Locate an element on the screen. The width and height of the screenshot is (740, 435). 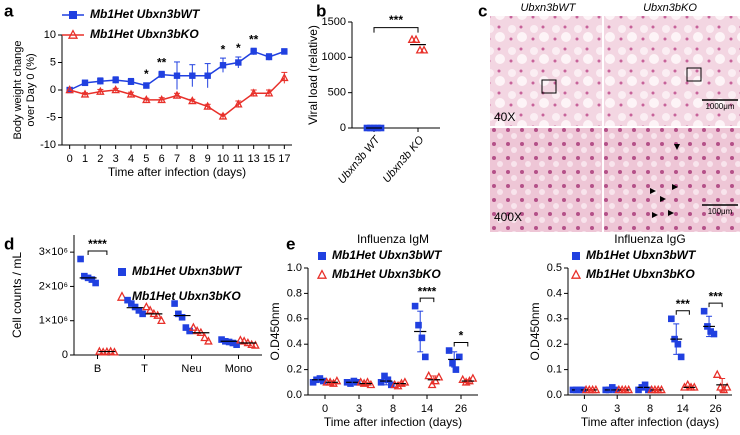
panel-letter: c is located at coordinates (482, 10).